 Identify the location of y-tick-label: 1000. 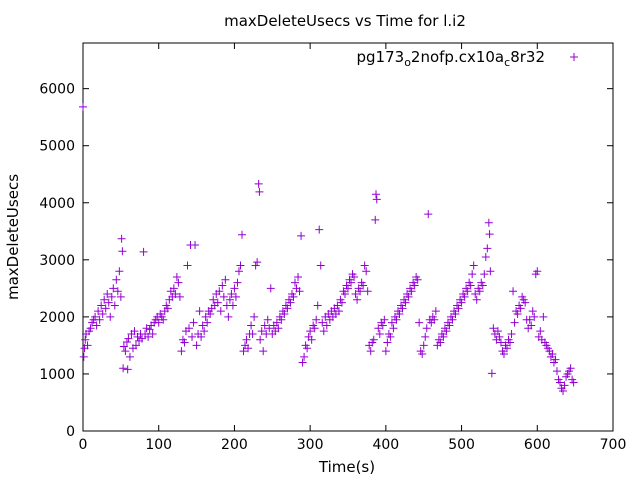
(57, 375).